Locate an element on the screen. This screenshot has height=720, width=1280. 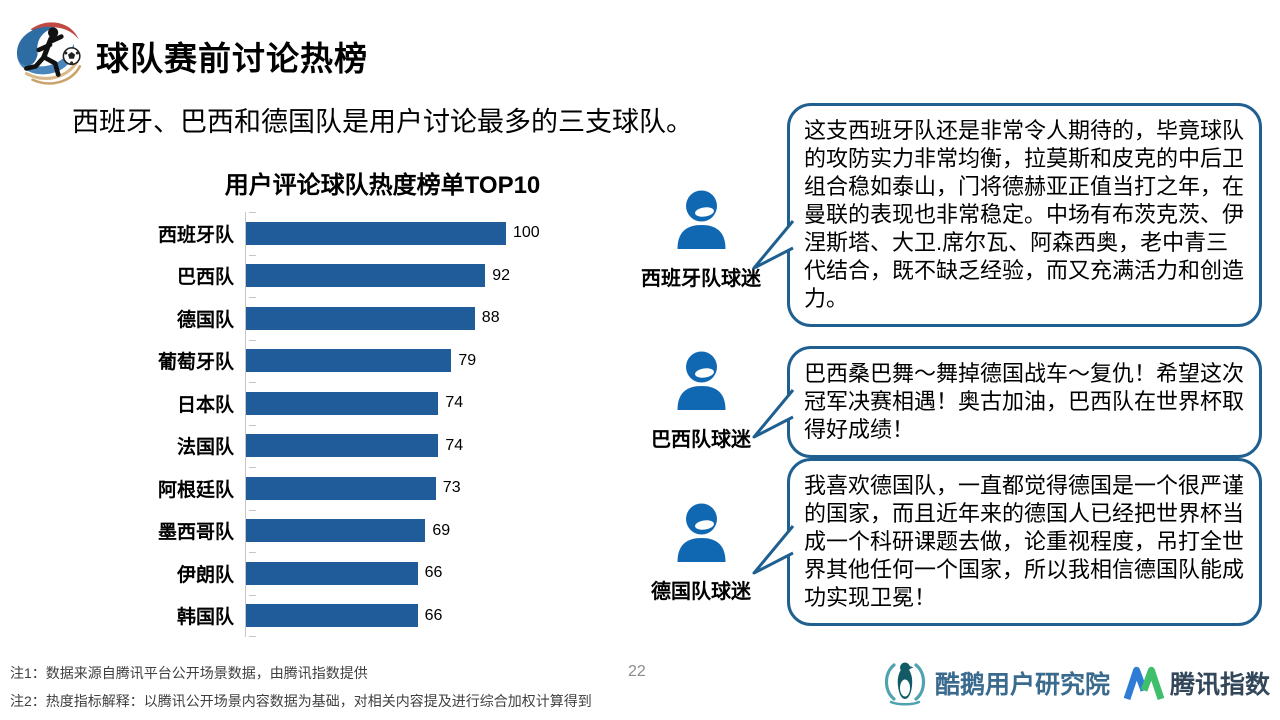
fan-label: 西班牙队球迷 is located at coordinates (701, 279).